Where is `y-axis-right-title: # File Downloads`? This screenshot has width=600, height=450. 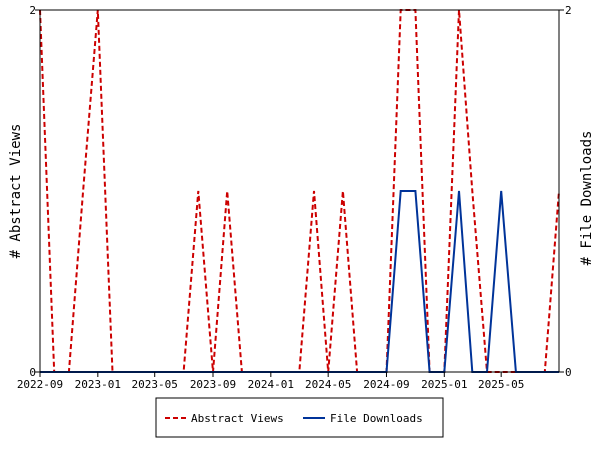 y-axis-right-title: # File Downloads is located at coordinates (587, 198).